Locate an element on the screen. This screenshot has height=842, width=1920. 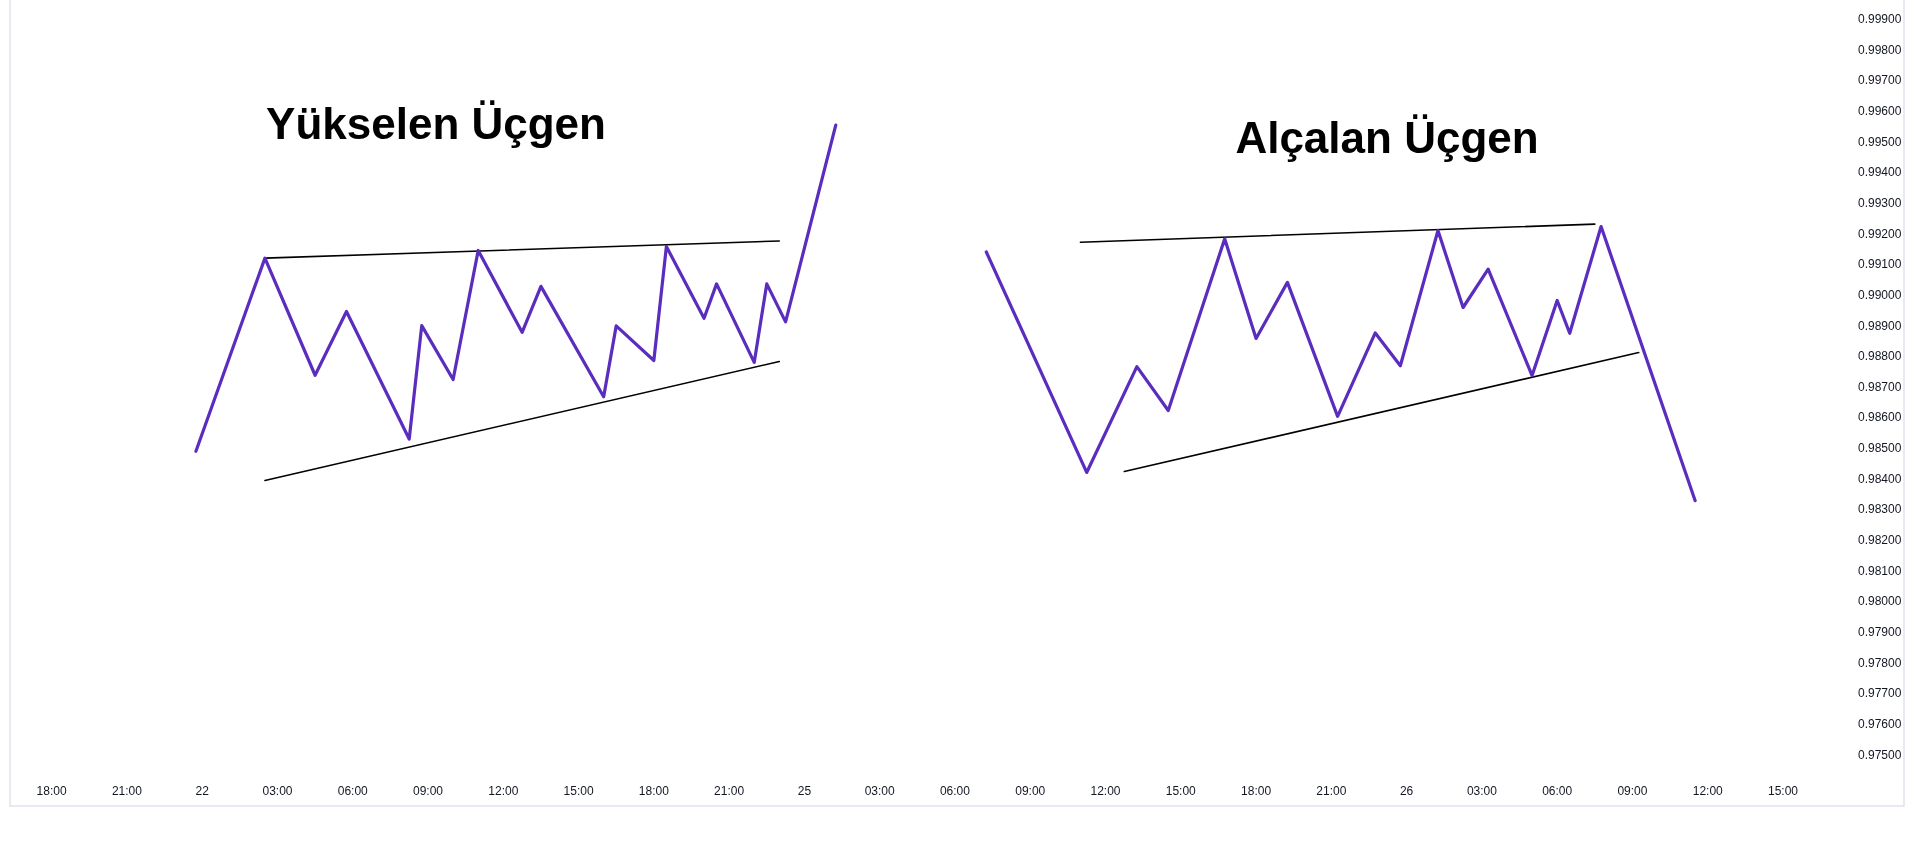
y-tick-label: 0.99800 is located at coordinates (1880, 49).